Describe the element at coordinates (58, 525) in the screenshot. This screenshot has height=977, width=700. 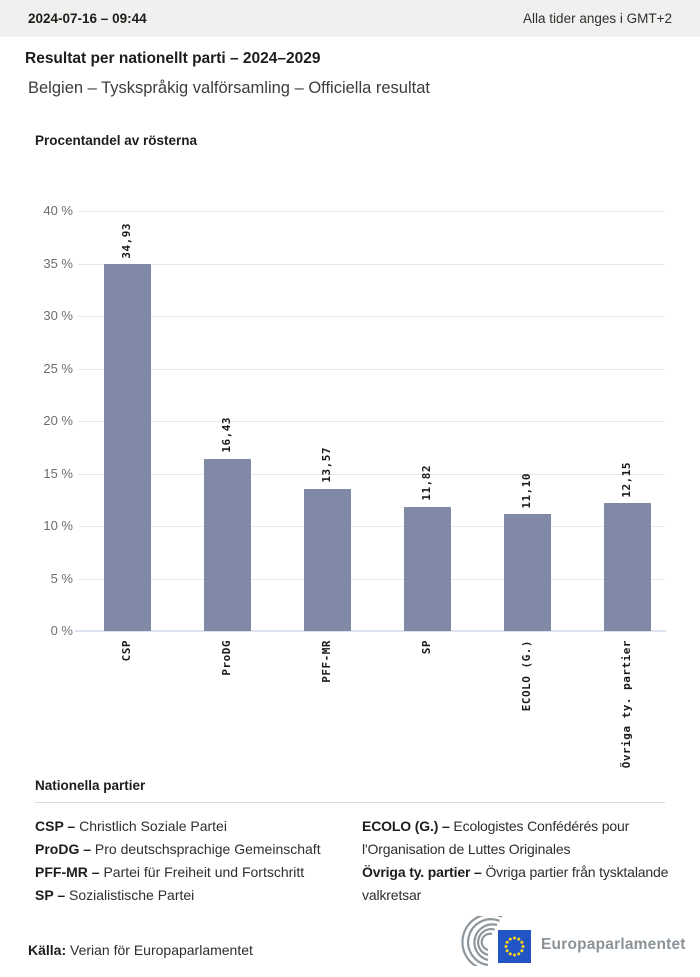
I see `y-tick-label: 10 %` at that location.